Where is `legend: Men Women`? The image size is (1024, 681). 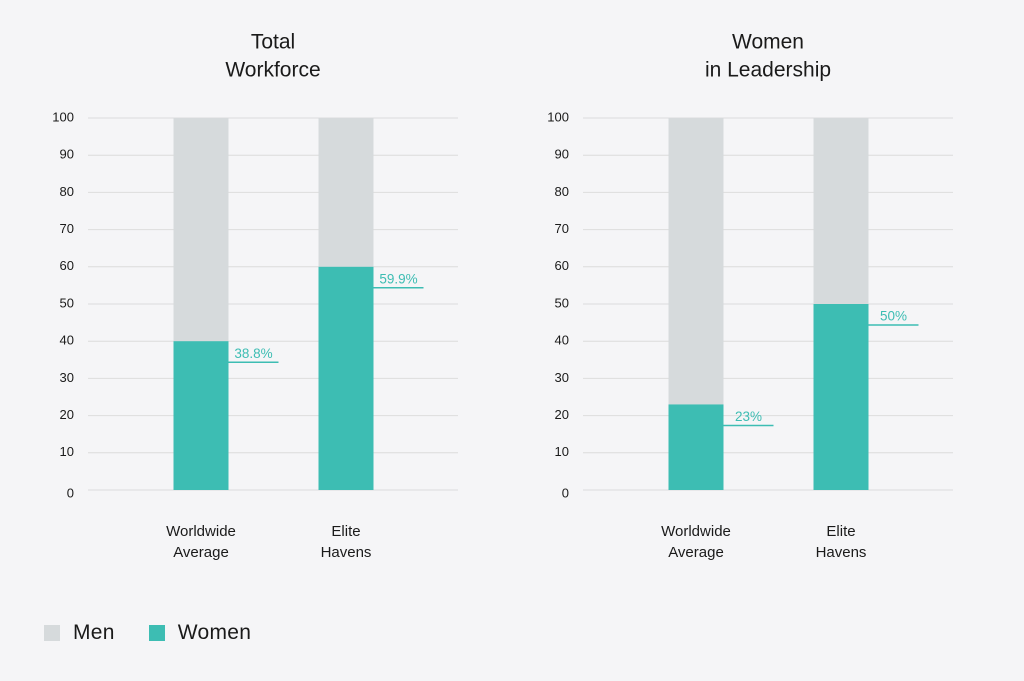 legend: Men Women is located at coordinates (164, 633).